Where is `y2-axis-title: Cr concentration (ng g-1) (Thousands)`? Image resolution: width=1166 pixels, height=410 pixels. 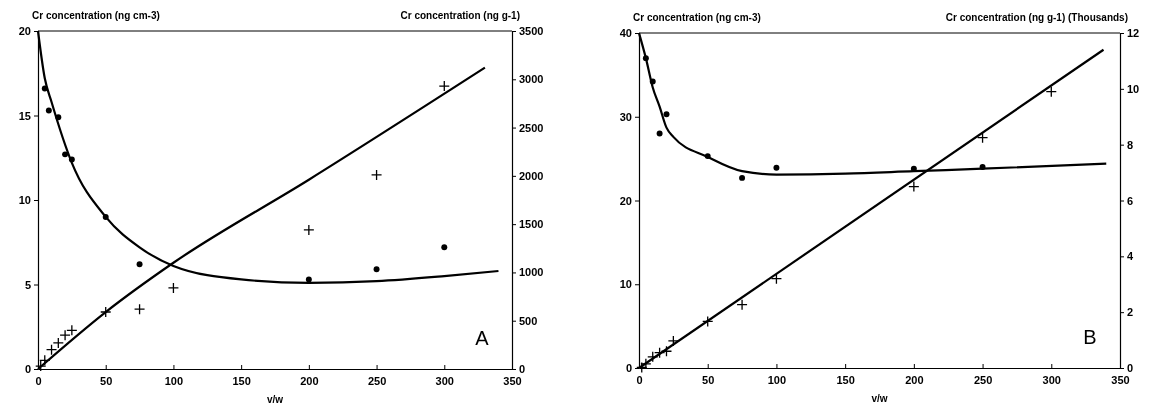
y2-axis-title: Cr concentration (ng g-1) (Thousands) is located at coordinates (1036, 17).